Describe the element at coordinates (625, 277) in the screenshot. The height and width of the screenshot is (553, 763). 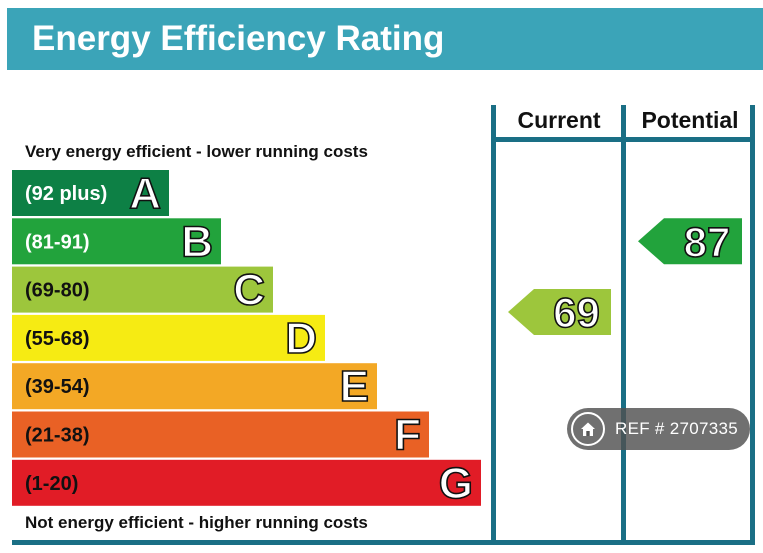
I see `rating-arrows: 69 87` at that location.